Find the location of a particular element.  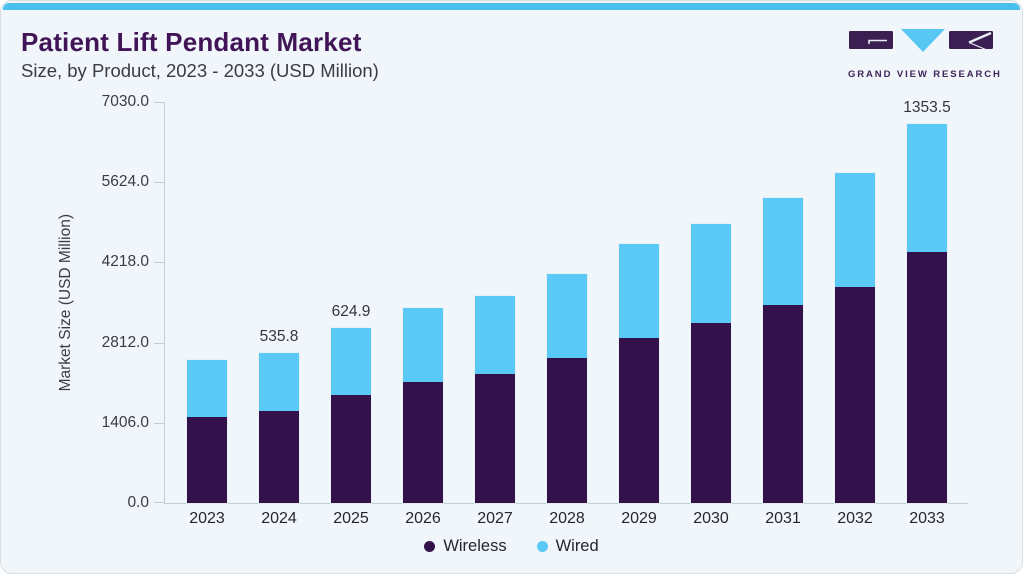

x-tick-label: 2024 is located at coordinates (279, 518).